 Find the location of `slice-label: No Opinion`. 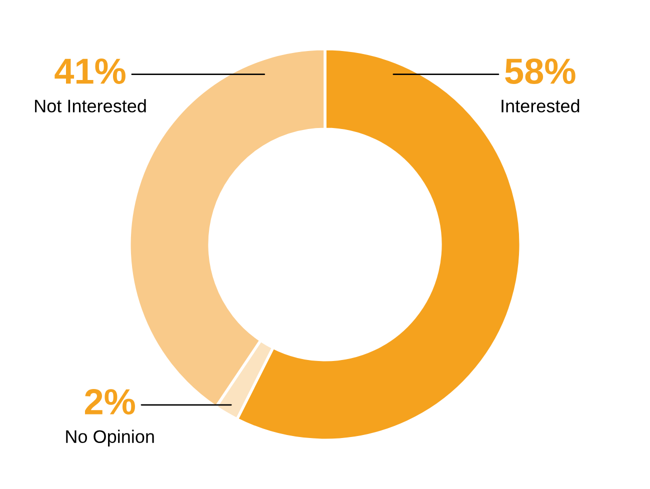

slice-label: No Opinion is located at coordinates (110, 438).